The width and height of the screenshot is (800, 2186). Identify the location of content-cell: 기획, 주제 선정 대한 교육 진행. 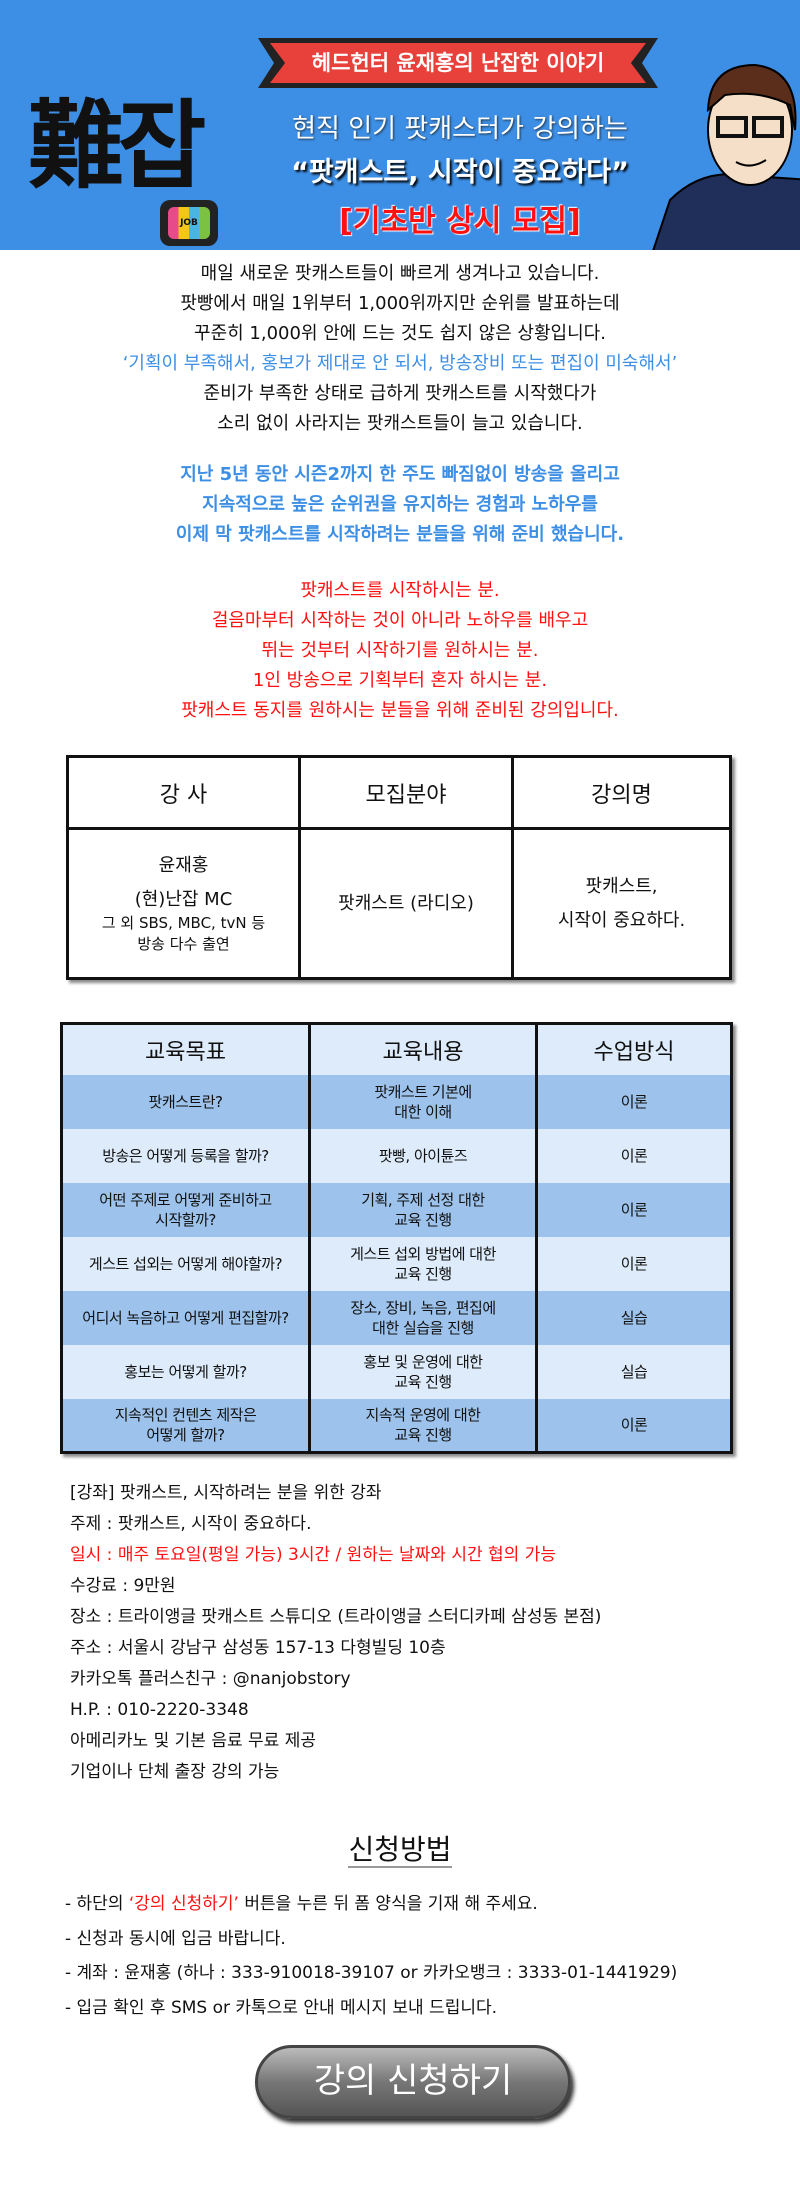
(423, 1209).